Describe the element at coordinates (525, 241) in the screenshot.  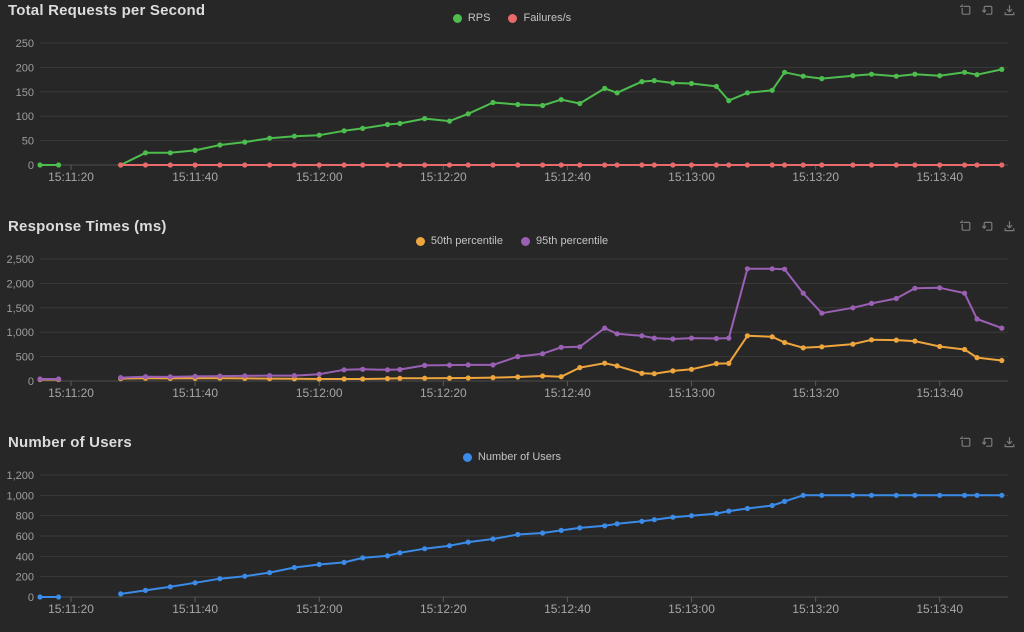
I see `legend-dot-95th-percentile` at that location.